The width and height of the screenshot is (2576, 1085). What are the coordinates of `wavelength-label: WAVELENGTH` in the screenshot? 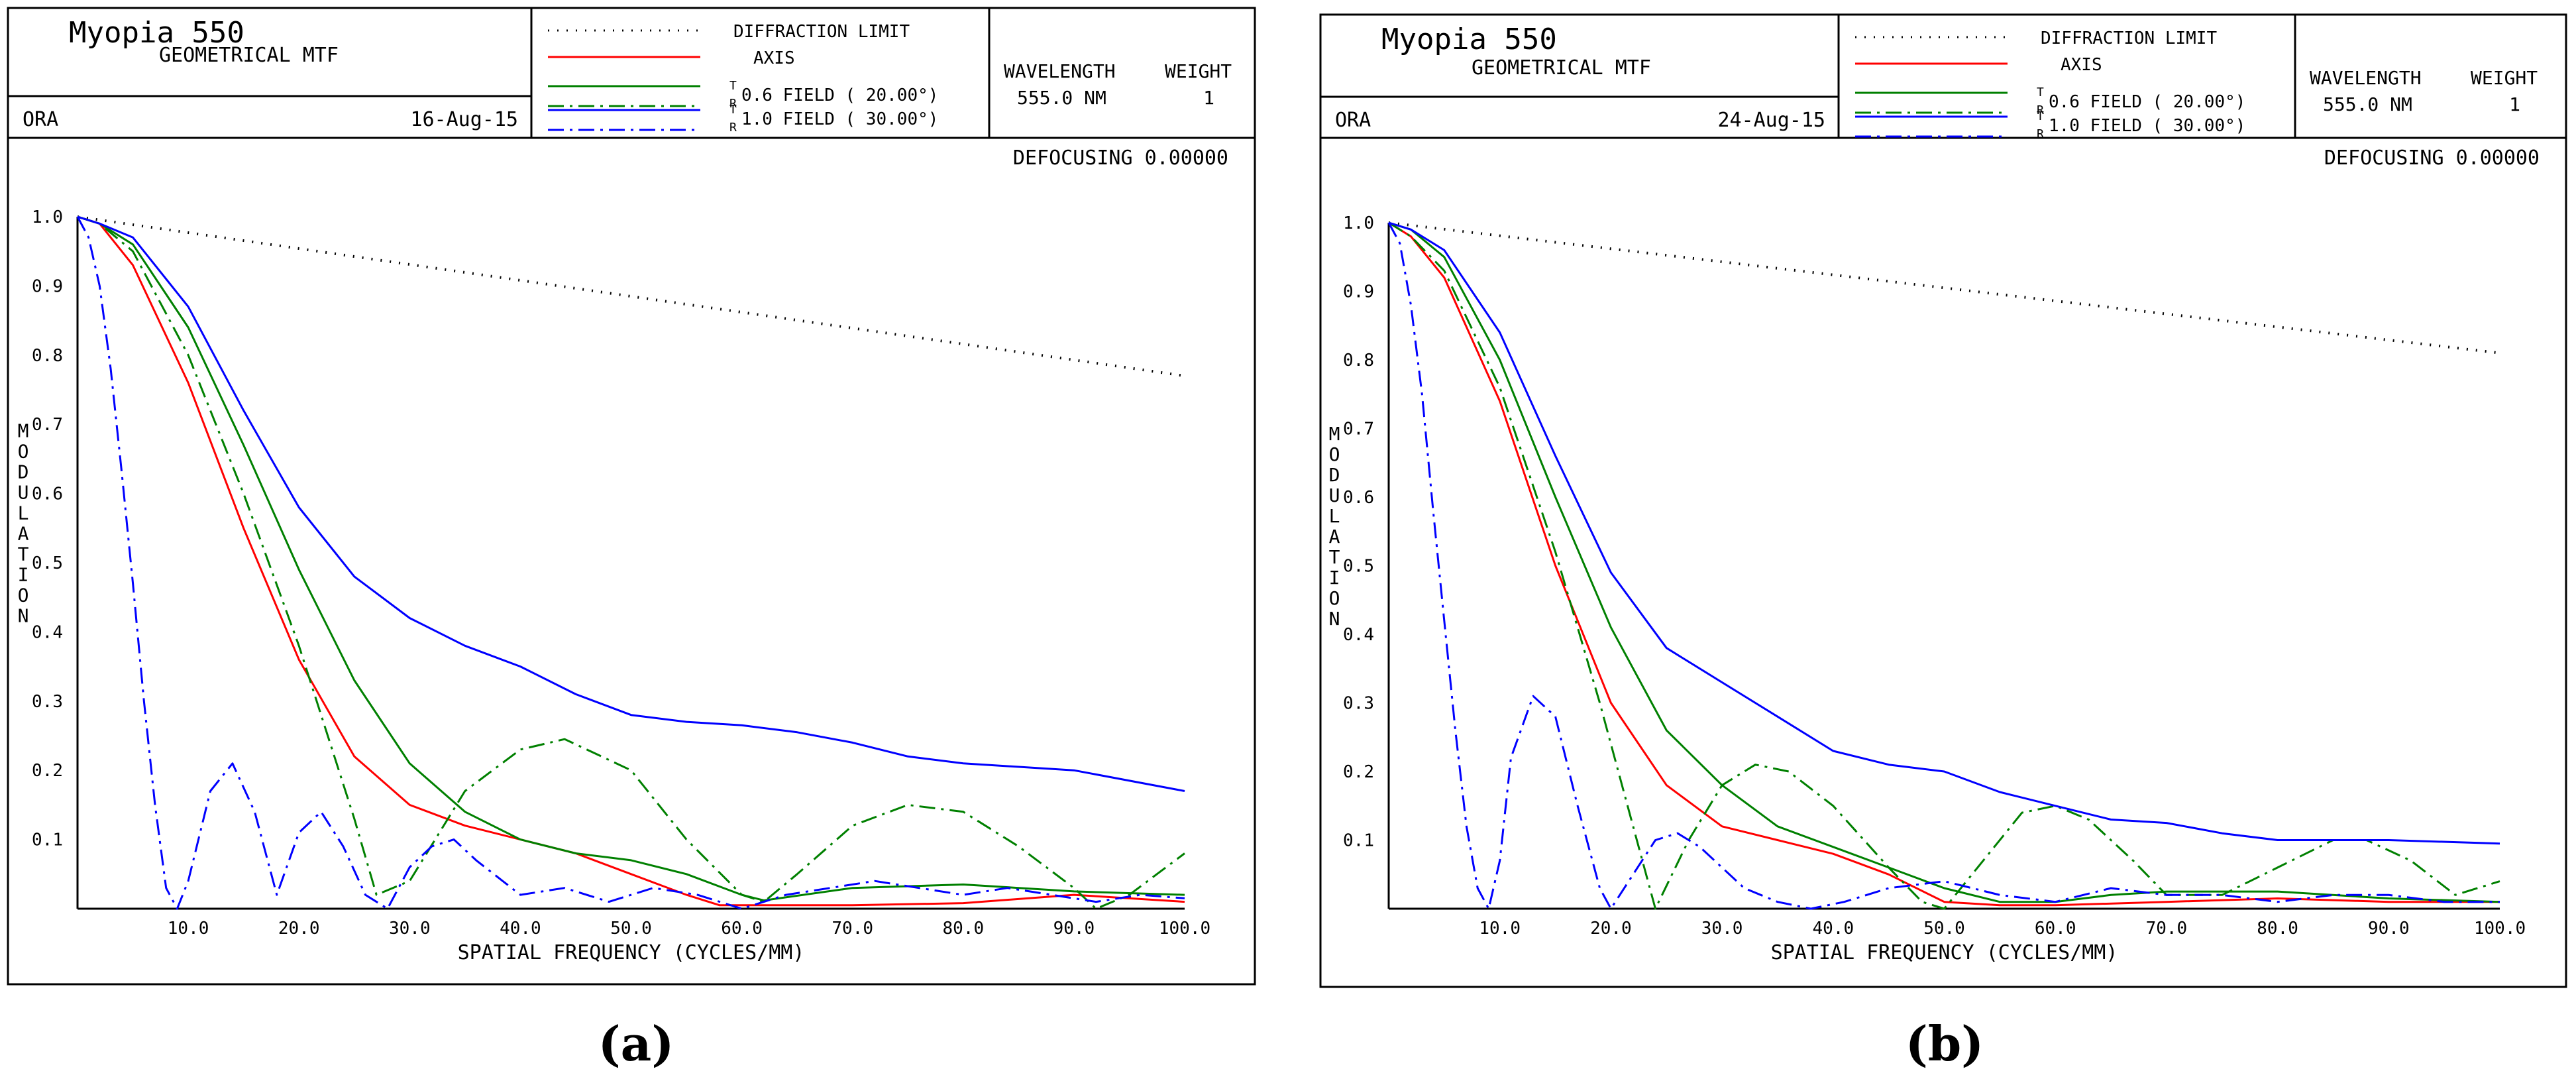 It's located at (1060, 71).